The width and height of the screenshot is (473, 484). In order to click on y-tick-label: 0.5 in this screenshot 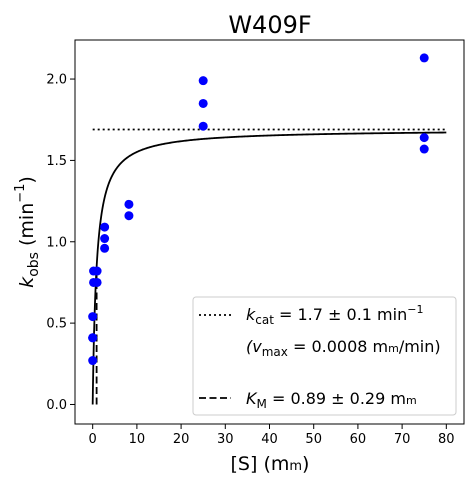, I will do `click(56, 324)`.